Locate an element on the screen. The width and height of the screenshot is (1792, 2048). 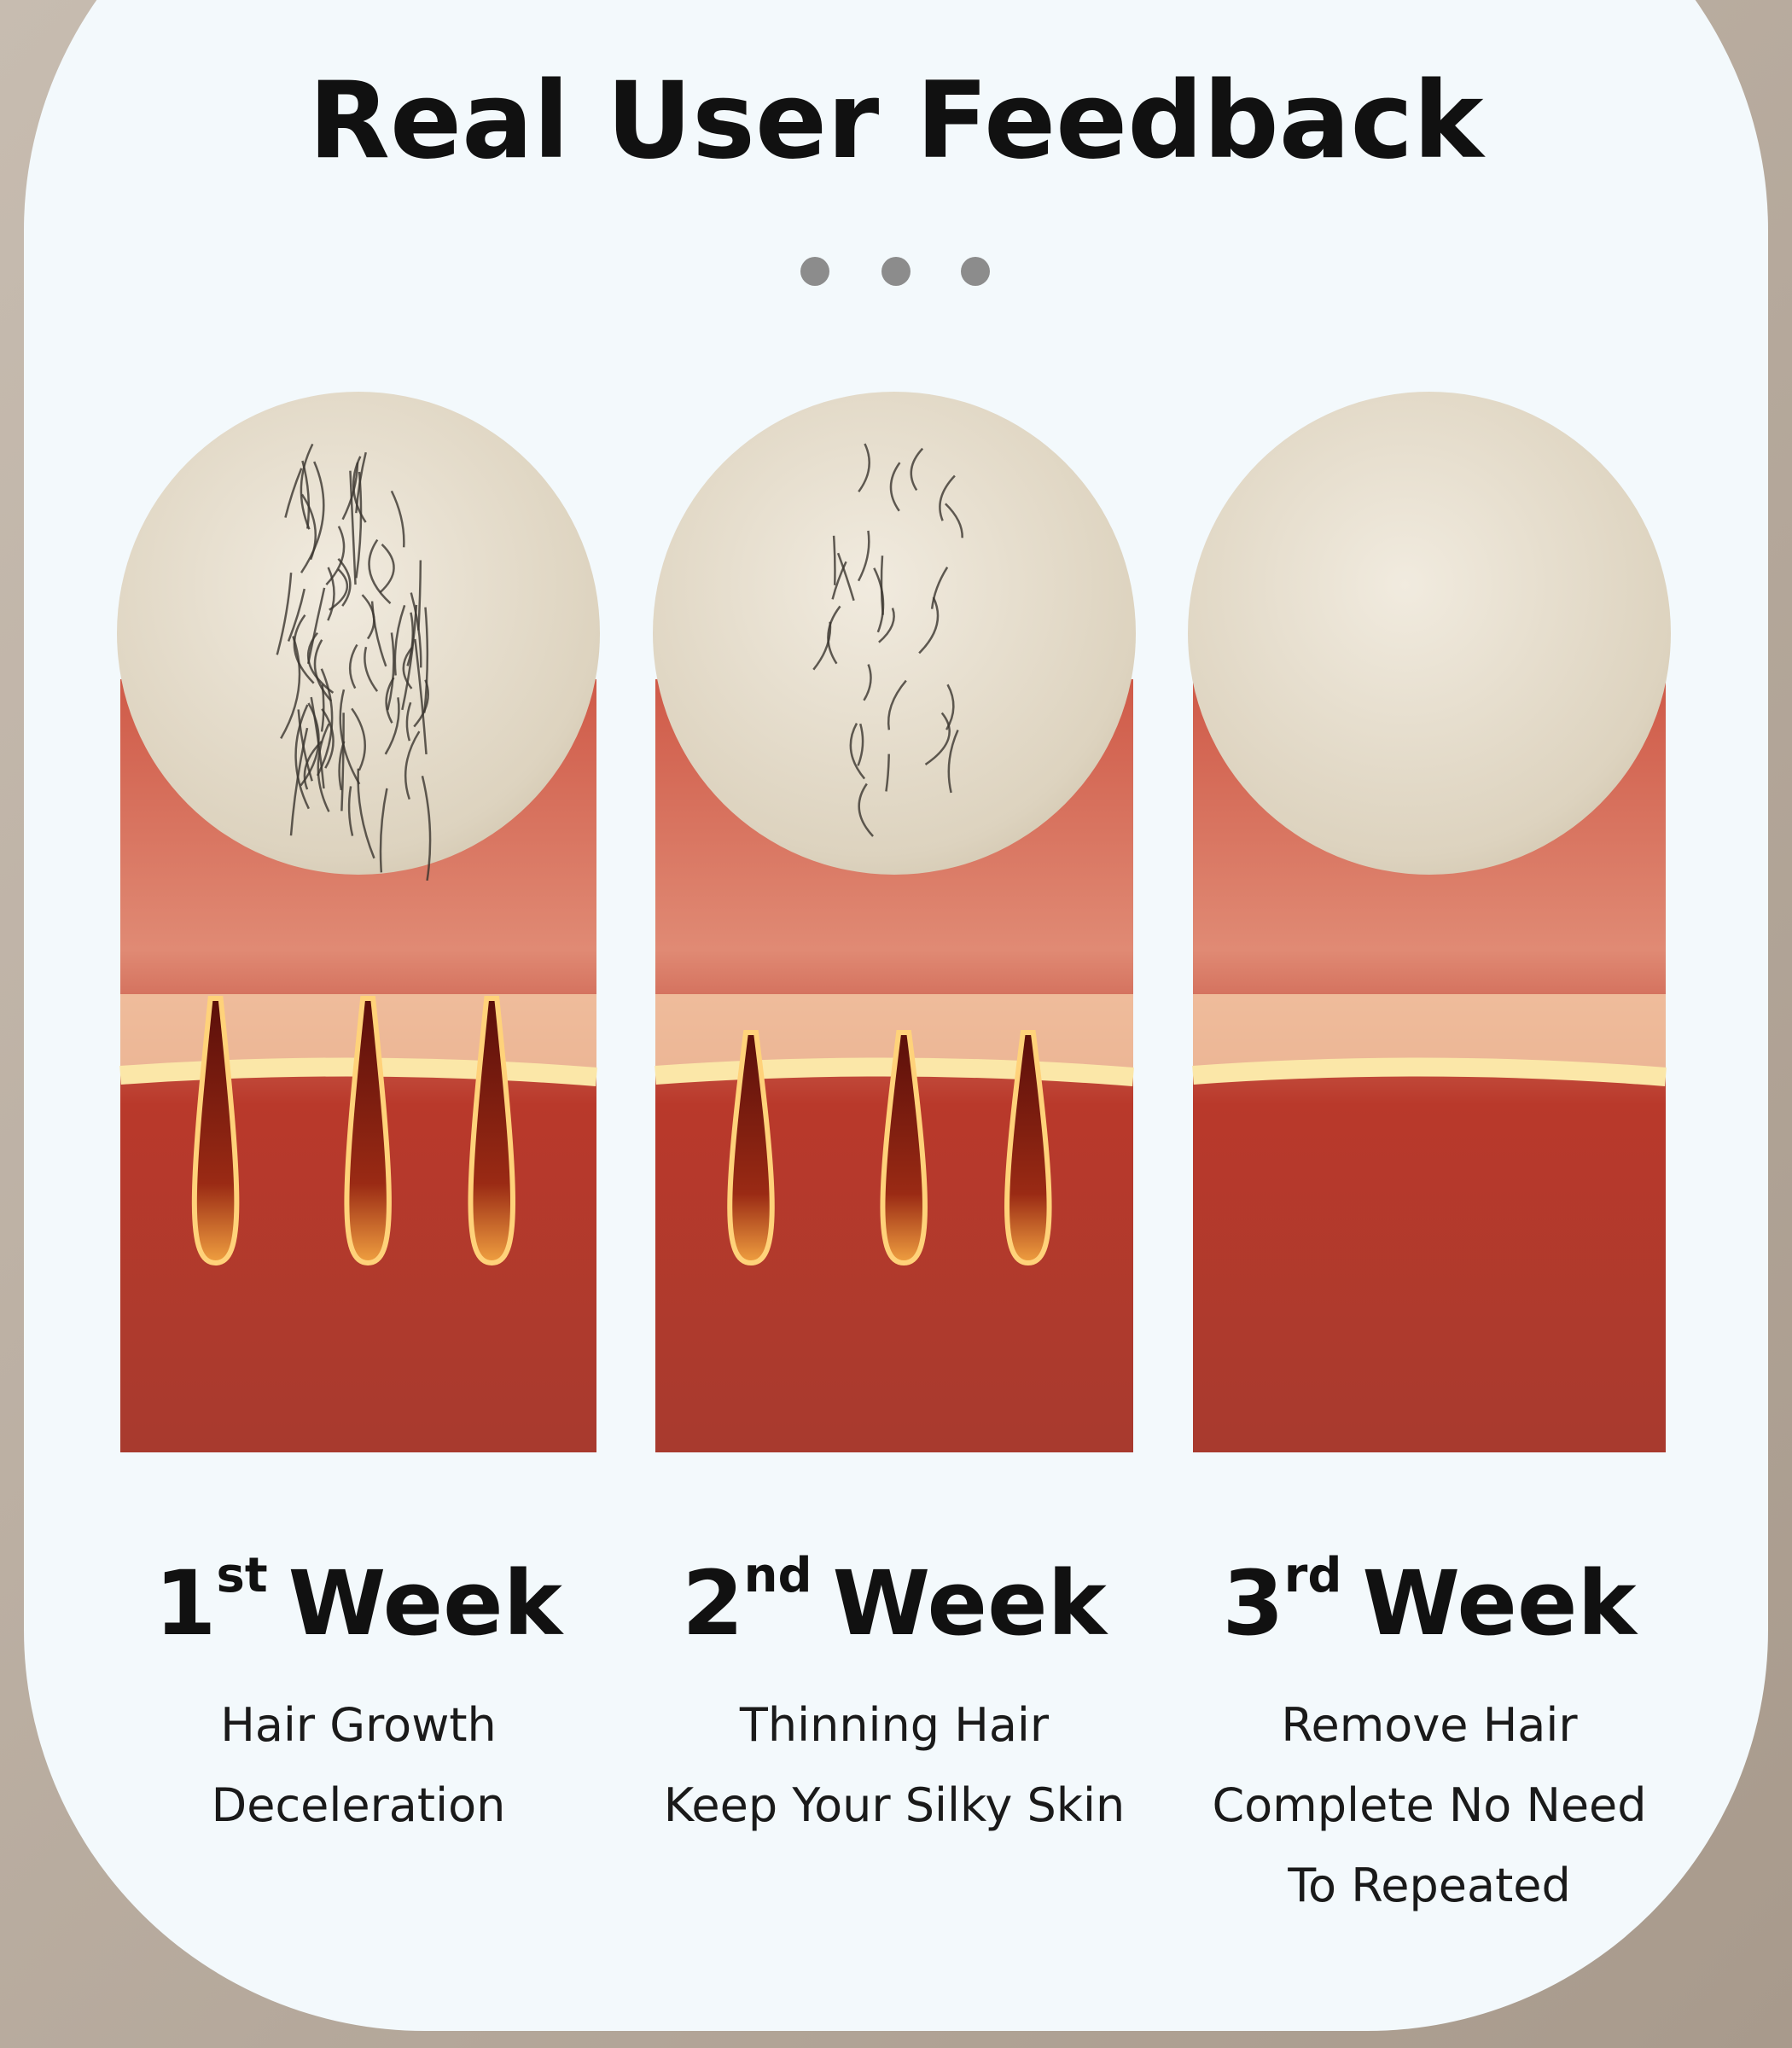
week-number: 1 is located at coordinates (185, 1603).